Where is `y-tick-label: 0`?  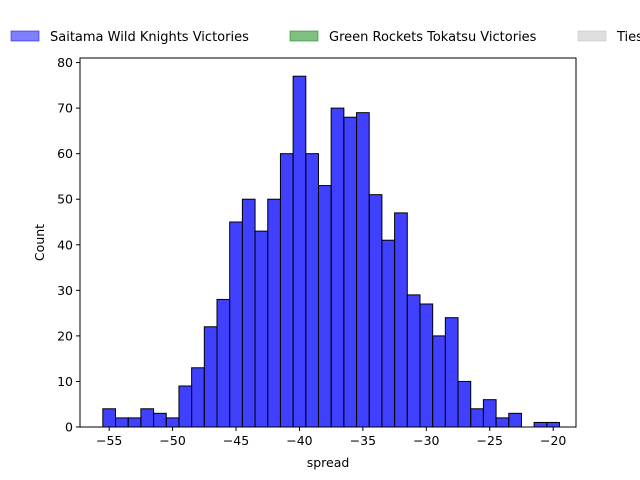 y-tick-label: 0 is located at coordinates (69, 427).